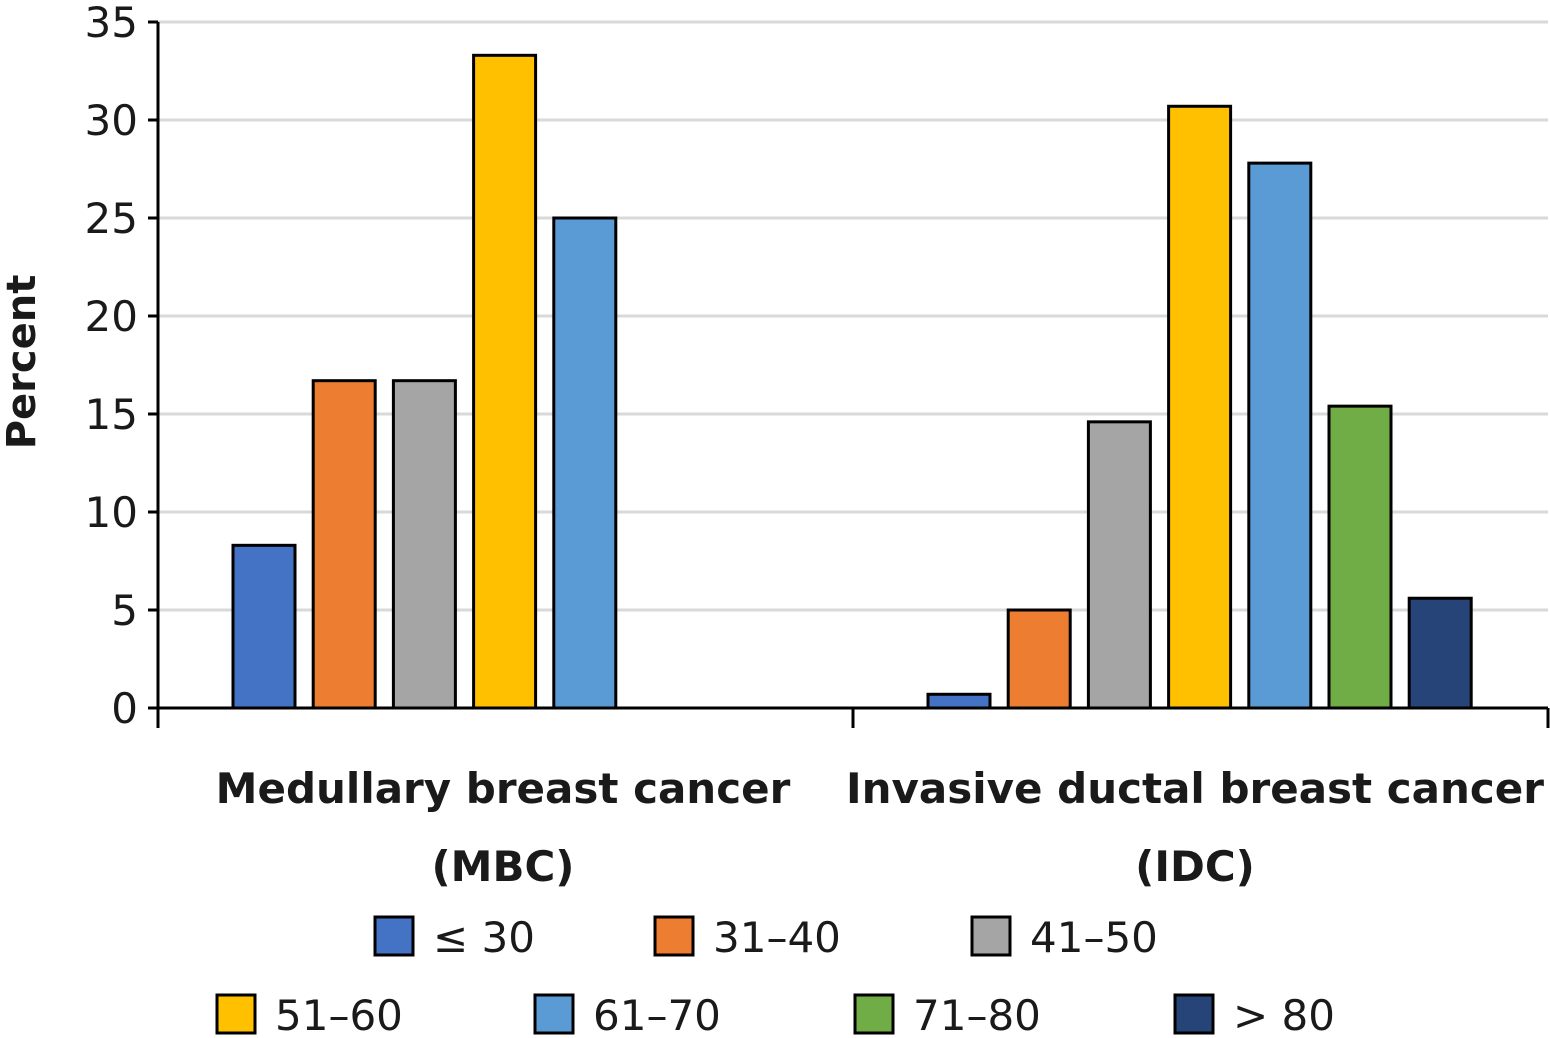 The width and height of the screenshot is (1550, 1038). What do you see at coordinates (1284, 1014) in the screenshot?
I see `legend-label-6: > 80` at bounding box center [1284, 1014].